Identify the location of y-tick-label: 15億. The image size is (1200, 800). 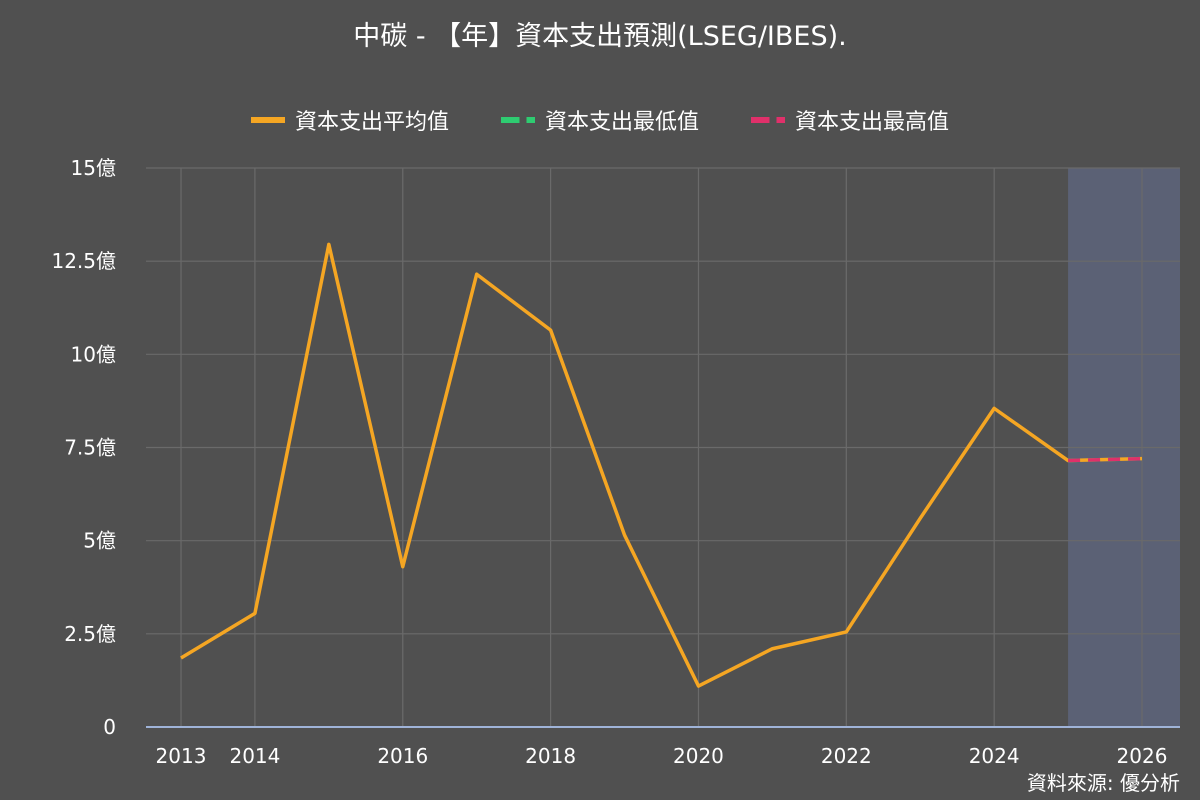
(93, 168).